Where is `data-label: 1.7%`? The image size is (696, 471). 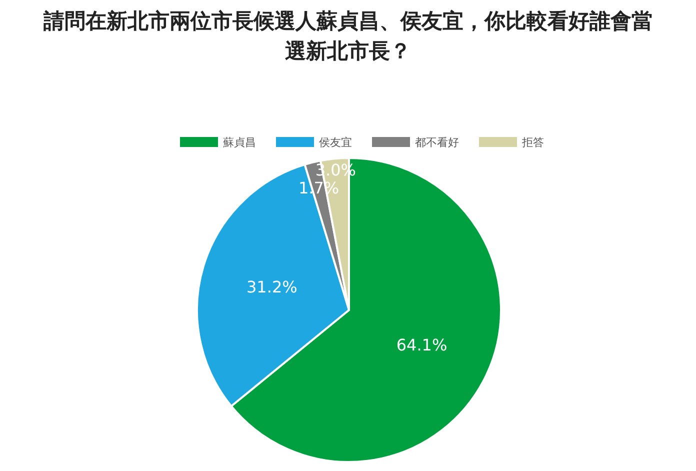
data-label: 1.7% is located at coordinates (319, 188).